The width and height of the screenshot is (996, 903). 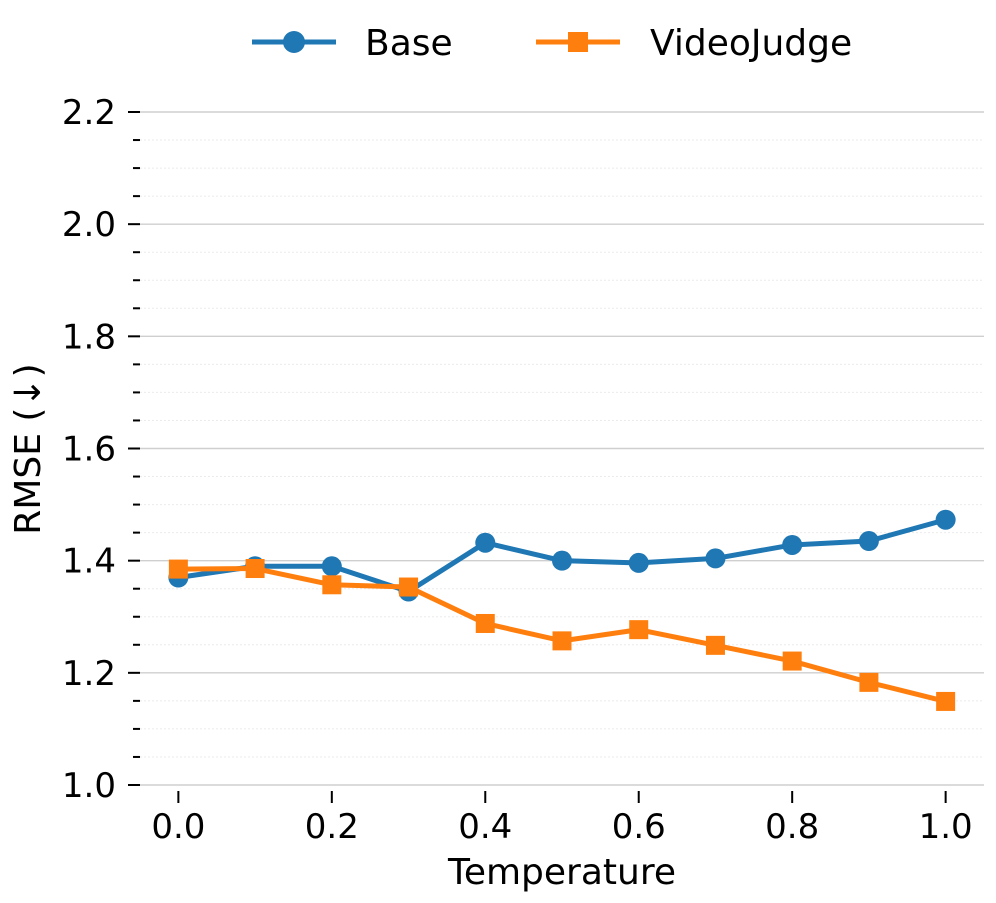 What do you see at coordinates (561, 872) in the screenshot?
I see `x-axis-label: Temperature` at bounding box center [561, 872].